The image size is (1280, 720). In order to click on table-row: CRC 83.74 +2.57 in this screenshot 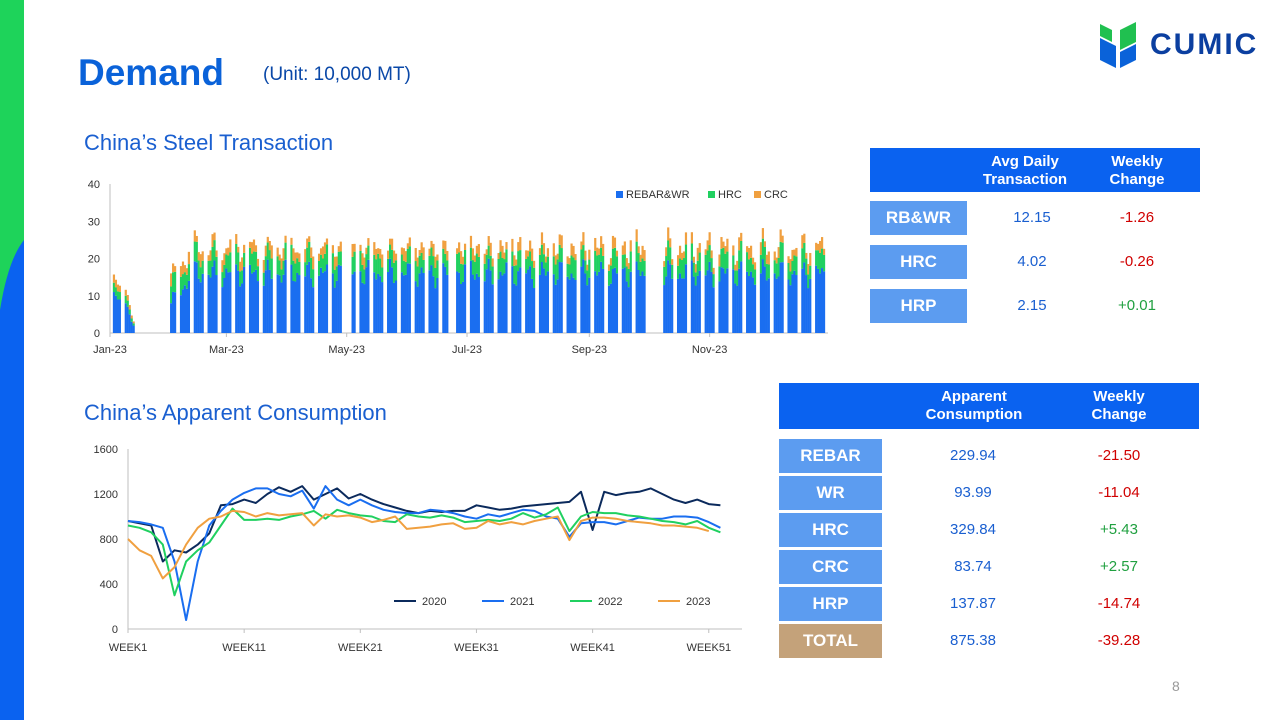, I will do `click(989, 567)`.